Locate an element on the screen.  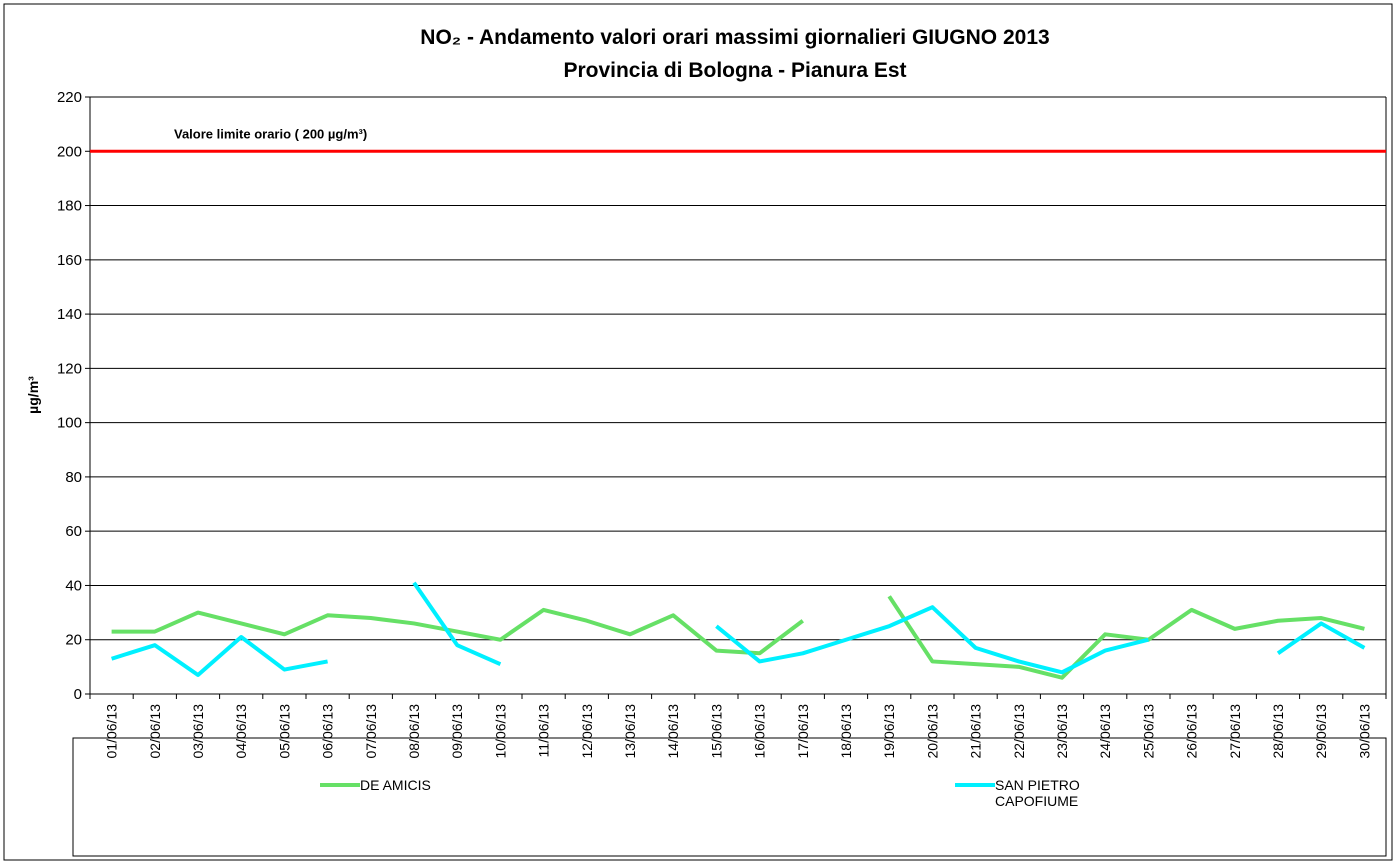
x-tick-label: 14/06/13 is located at coordinates (673, 731).